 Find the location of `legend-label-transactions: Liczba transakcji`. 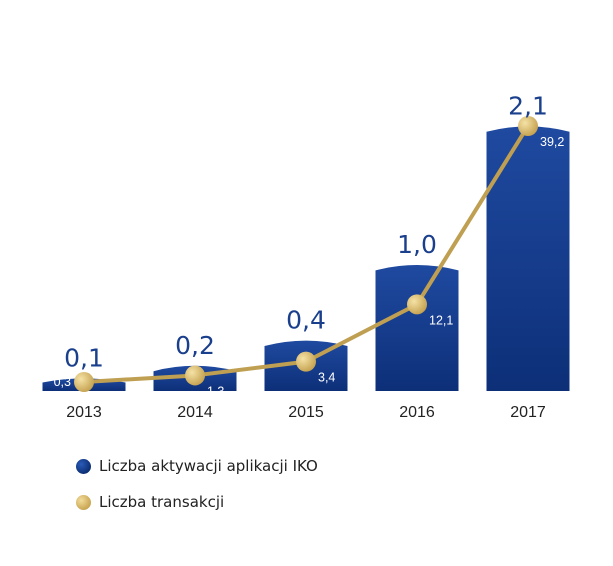

legend-label-transactions: Liczba transakcji is located at coordinates (162, 502).